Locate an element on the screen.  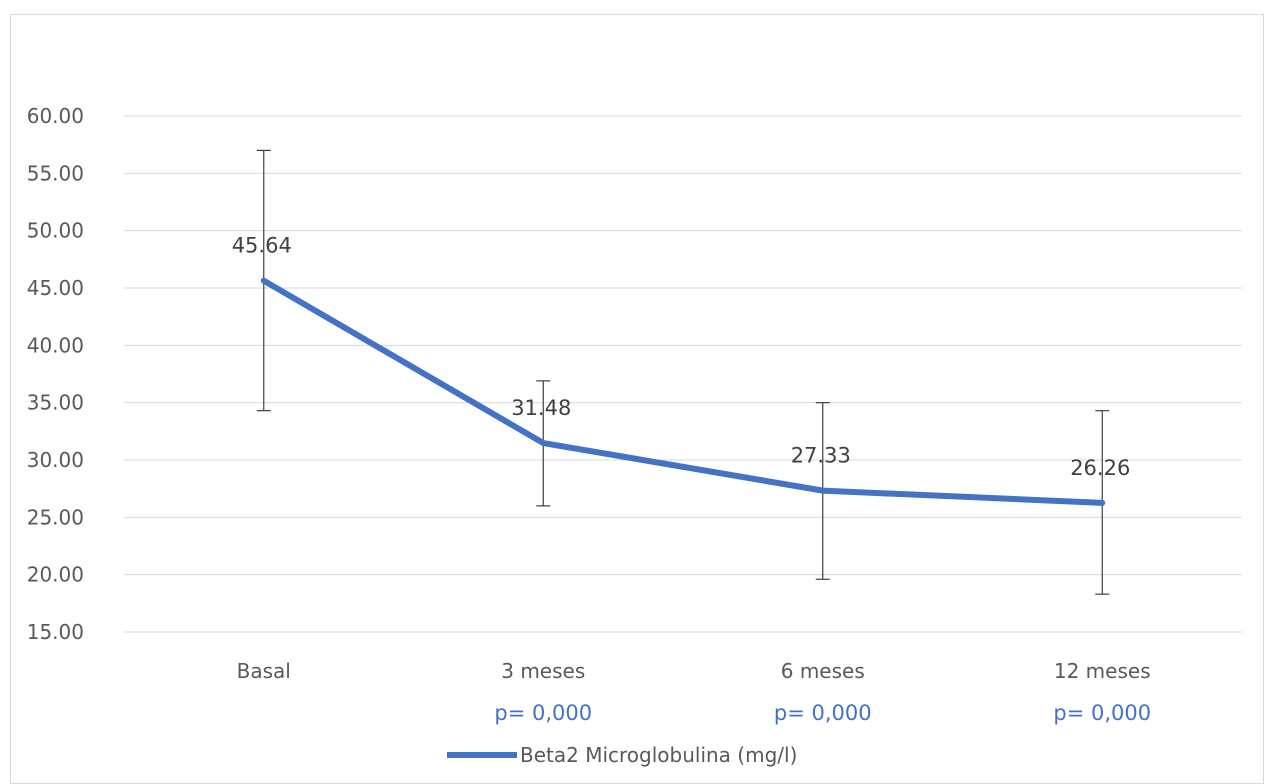
y-tick-label: 50.00 is located at coordinates (55, 231).